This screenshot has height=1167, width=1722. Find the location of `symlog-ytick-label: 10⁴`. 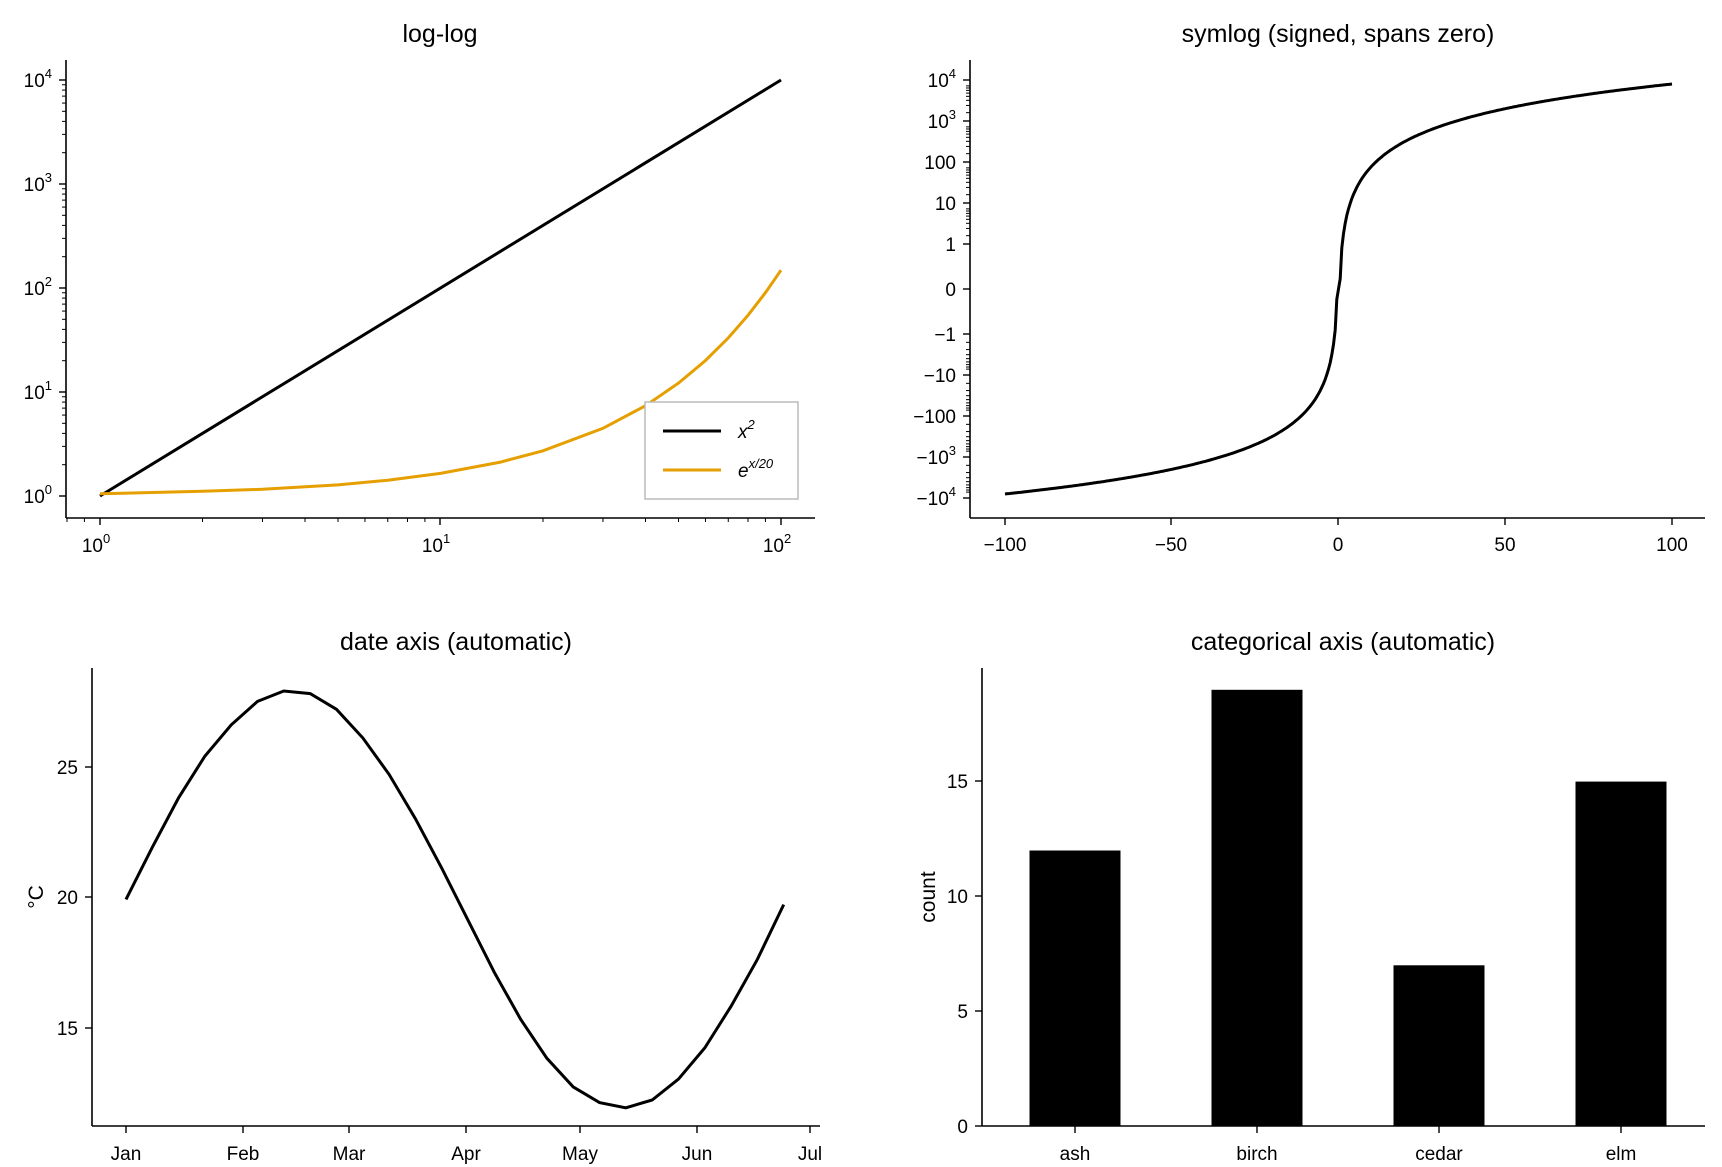

symlog-ytick-label: 10⁴ is located at coordinates (942, 79).